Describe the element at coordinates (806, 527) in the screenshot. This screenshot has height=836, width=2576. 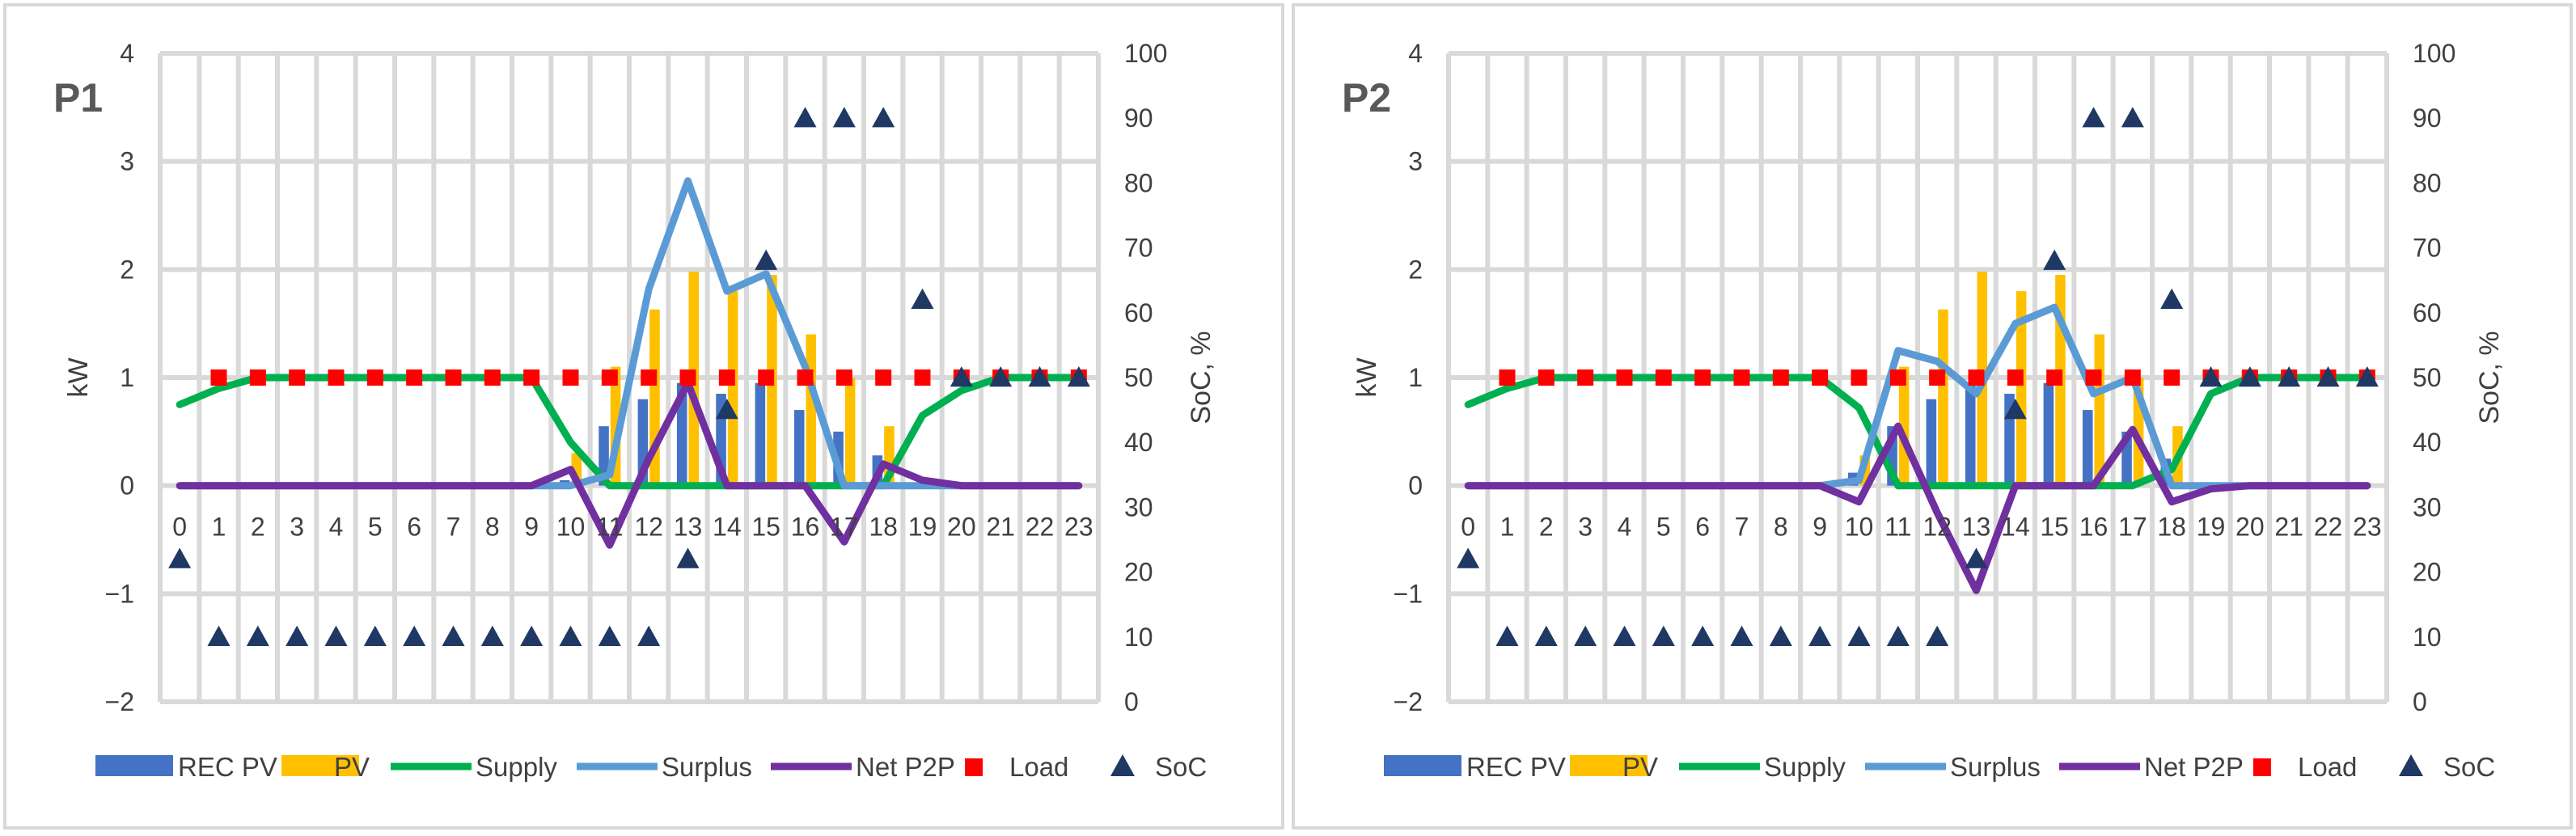
I see `x-tick-label: 16` at that location.